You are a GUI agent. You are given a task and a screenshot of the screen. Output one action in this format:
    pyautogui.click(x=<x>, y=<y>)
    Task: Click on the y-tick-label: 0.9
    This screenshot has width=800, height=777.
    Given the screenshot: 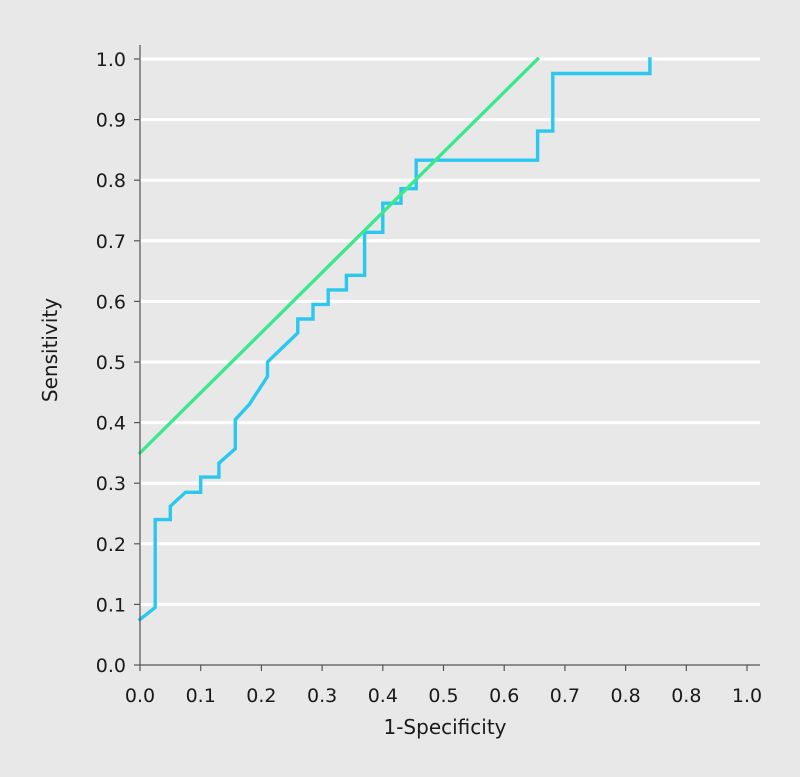 What is the action you would take?
    pyautogui.click(x=111, y=121)
    